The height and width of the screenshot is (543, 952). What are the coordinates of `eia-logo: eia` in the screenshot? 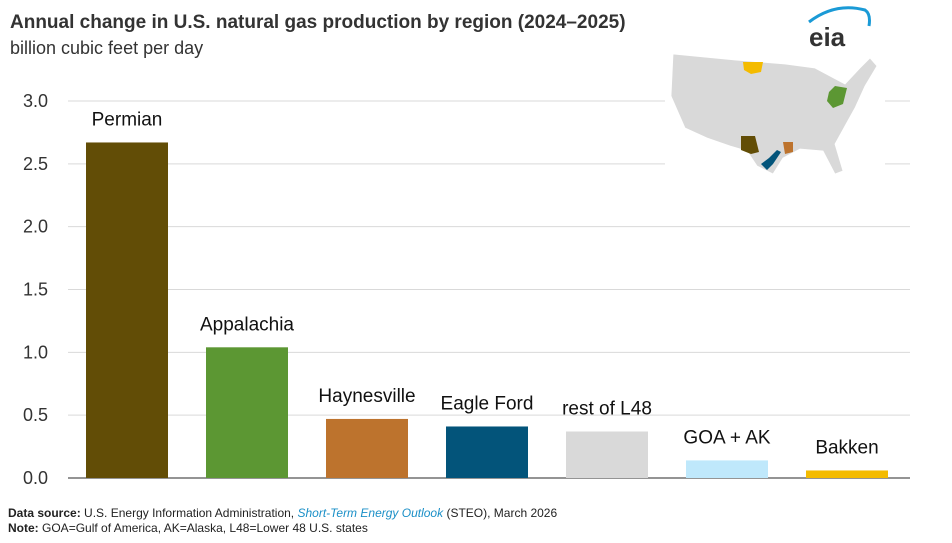 It's located at (839, 28).